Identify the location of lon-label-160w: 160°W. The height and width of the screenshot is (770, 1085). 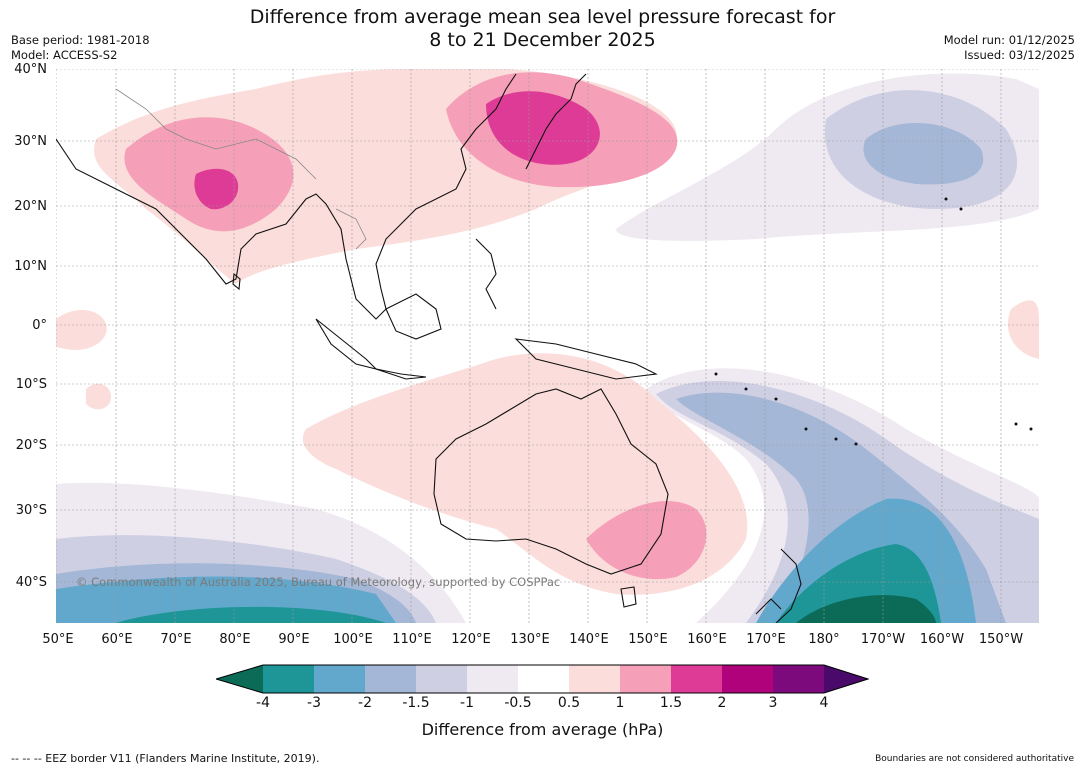
(942, 639).